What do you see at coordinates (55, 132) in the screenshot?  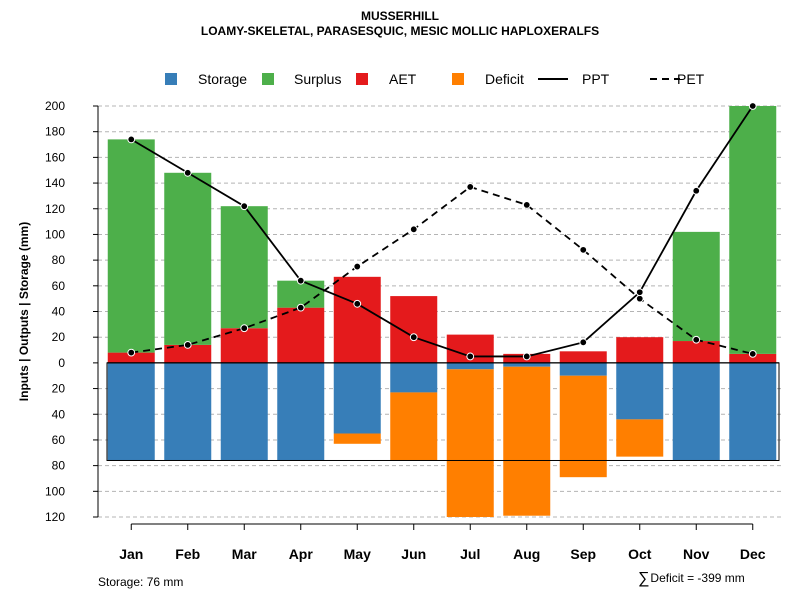 I see `y-tick-label: 180` at bounding box center [55, 132].